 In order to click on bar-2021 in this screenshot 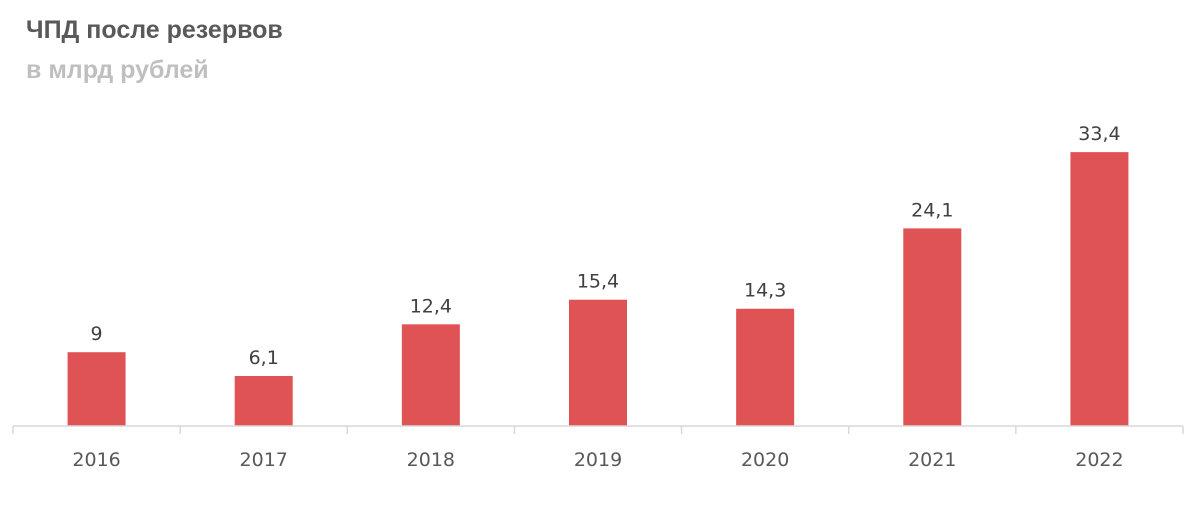, I will do `click(932, 327)`.